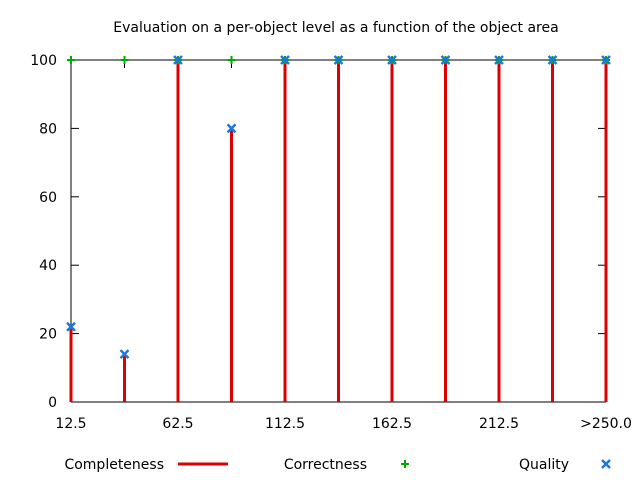 Image resolution: width=640 pixels, height=480 pixels. I want to click on y-tick-label: 80, so click(48, 129).